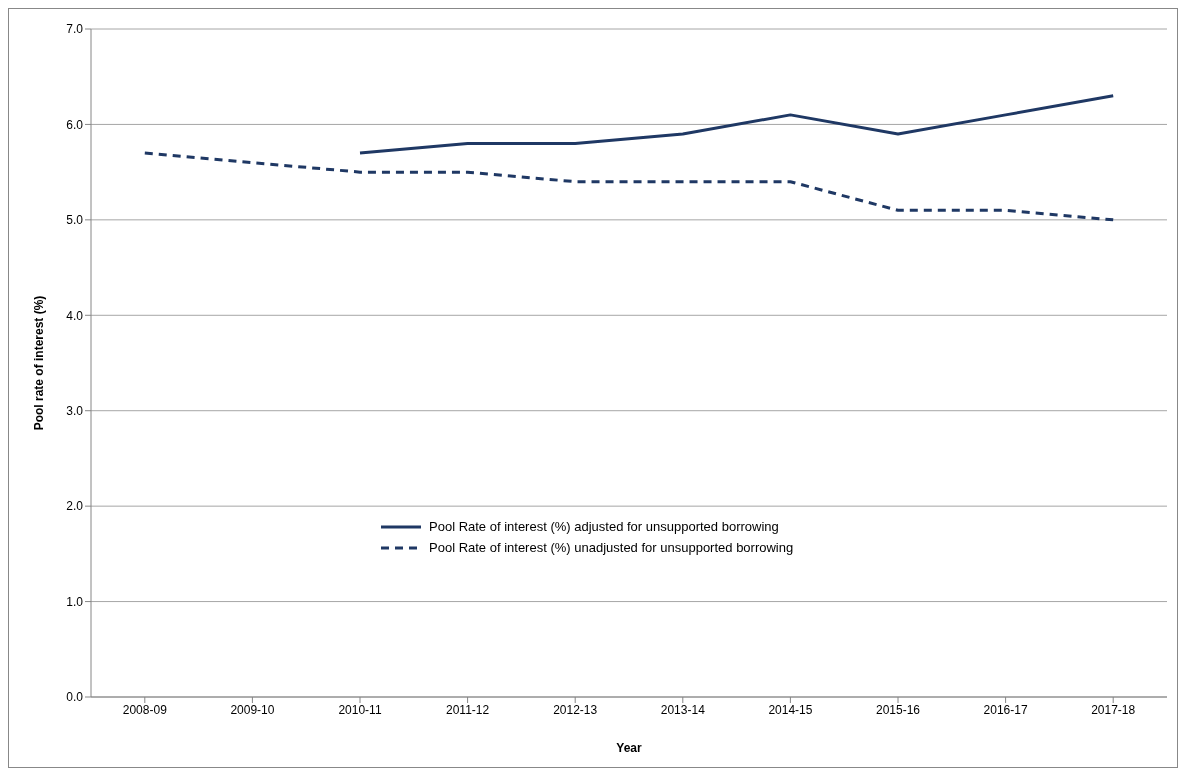  Describe the element at coordinates (75, 220) in the screenshot. I see `y-tick-label: 5.0` at that location.